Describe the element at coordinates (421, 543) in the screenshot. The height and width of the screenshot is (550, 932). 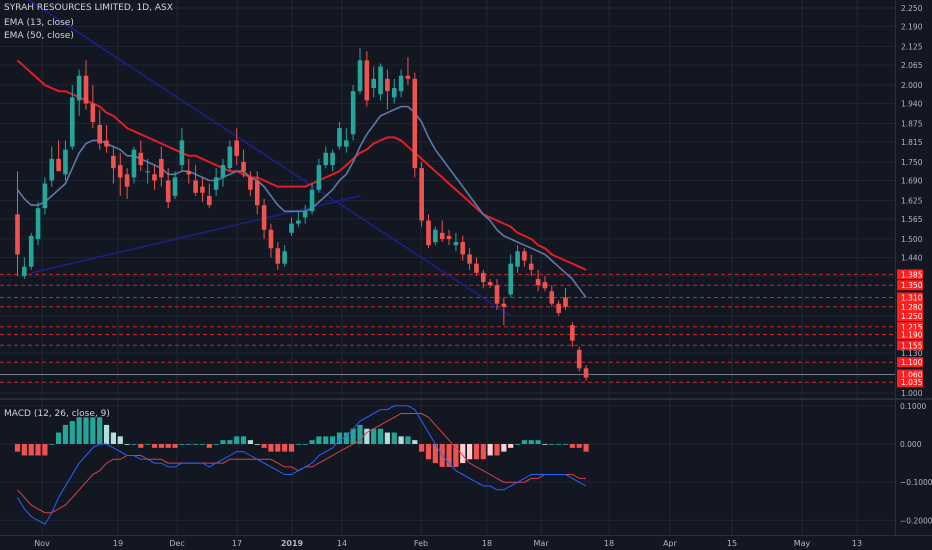
I see `time-tick-label: Feb` at that location.